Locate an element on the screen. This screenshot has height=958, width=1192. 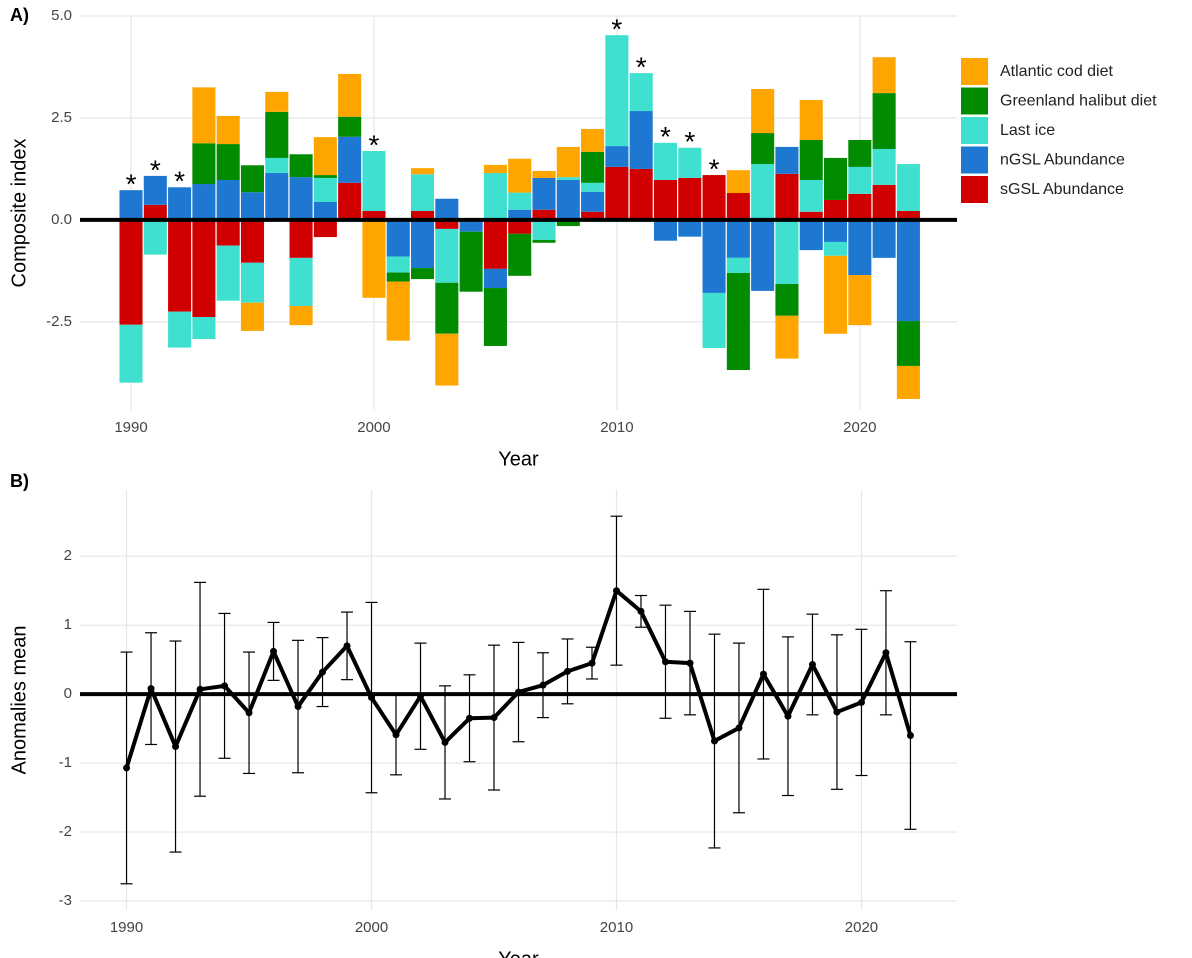
panel-label: B) is located at coordinates (19, 481).